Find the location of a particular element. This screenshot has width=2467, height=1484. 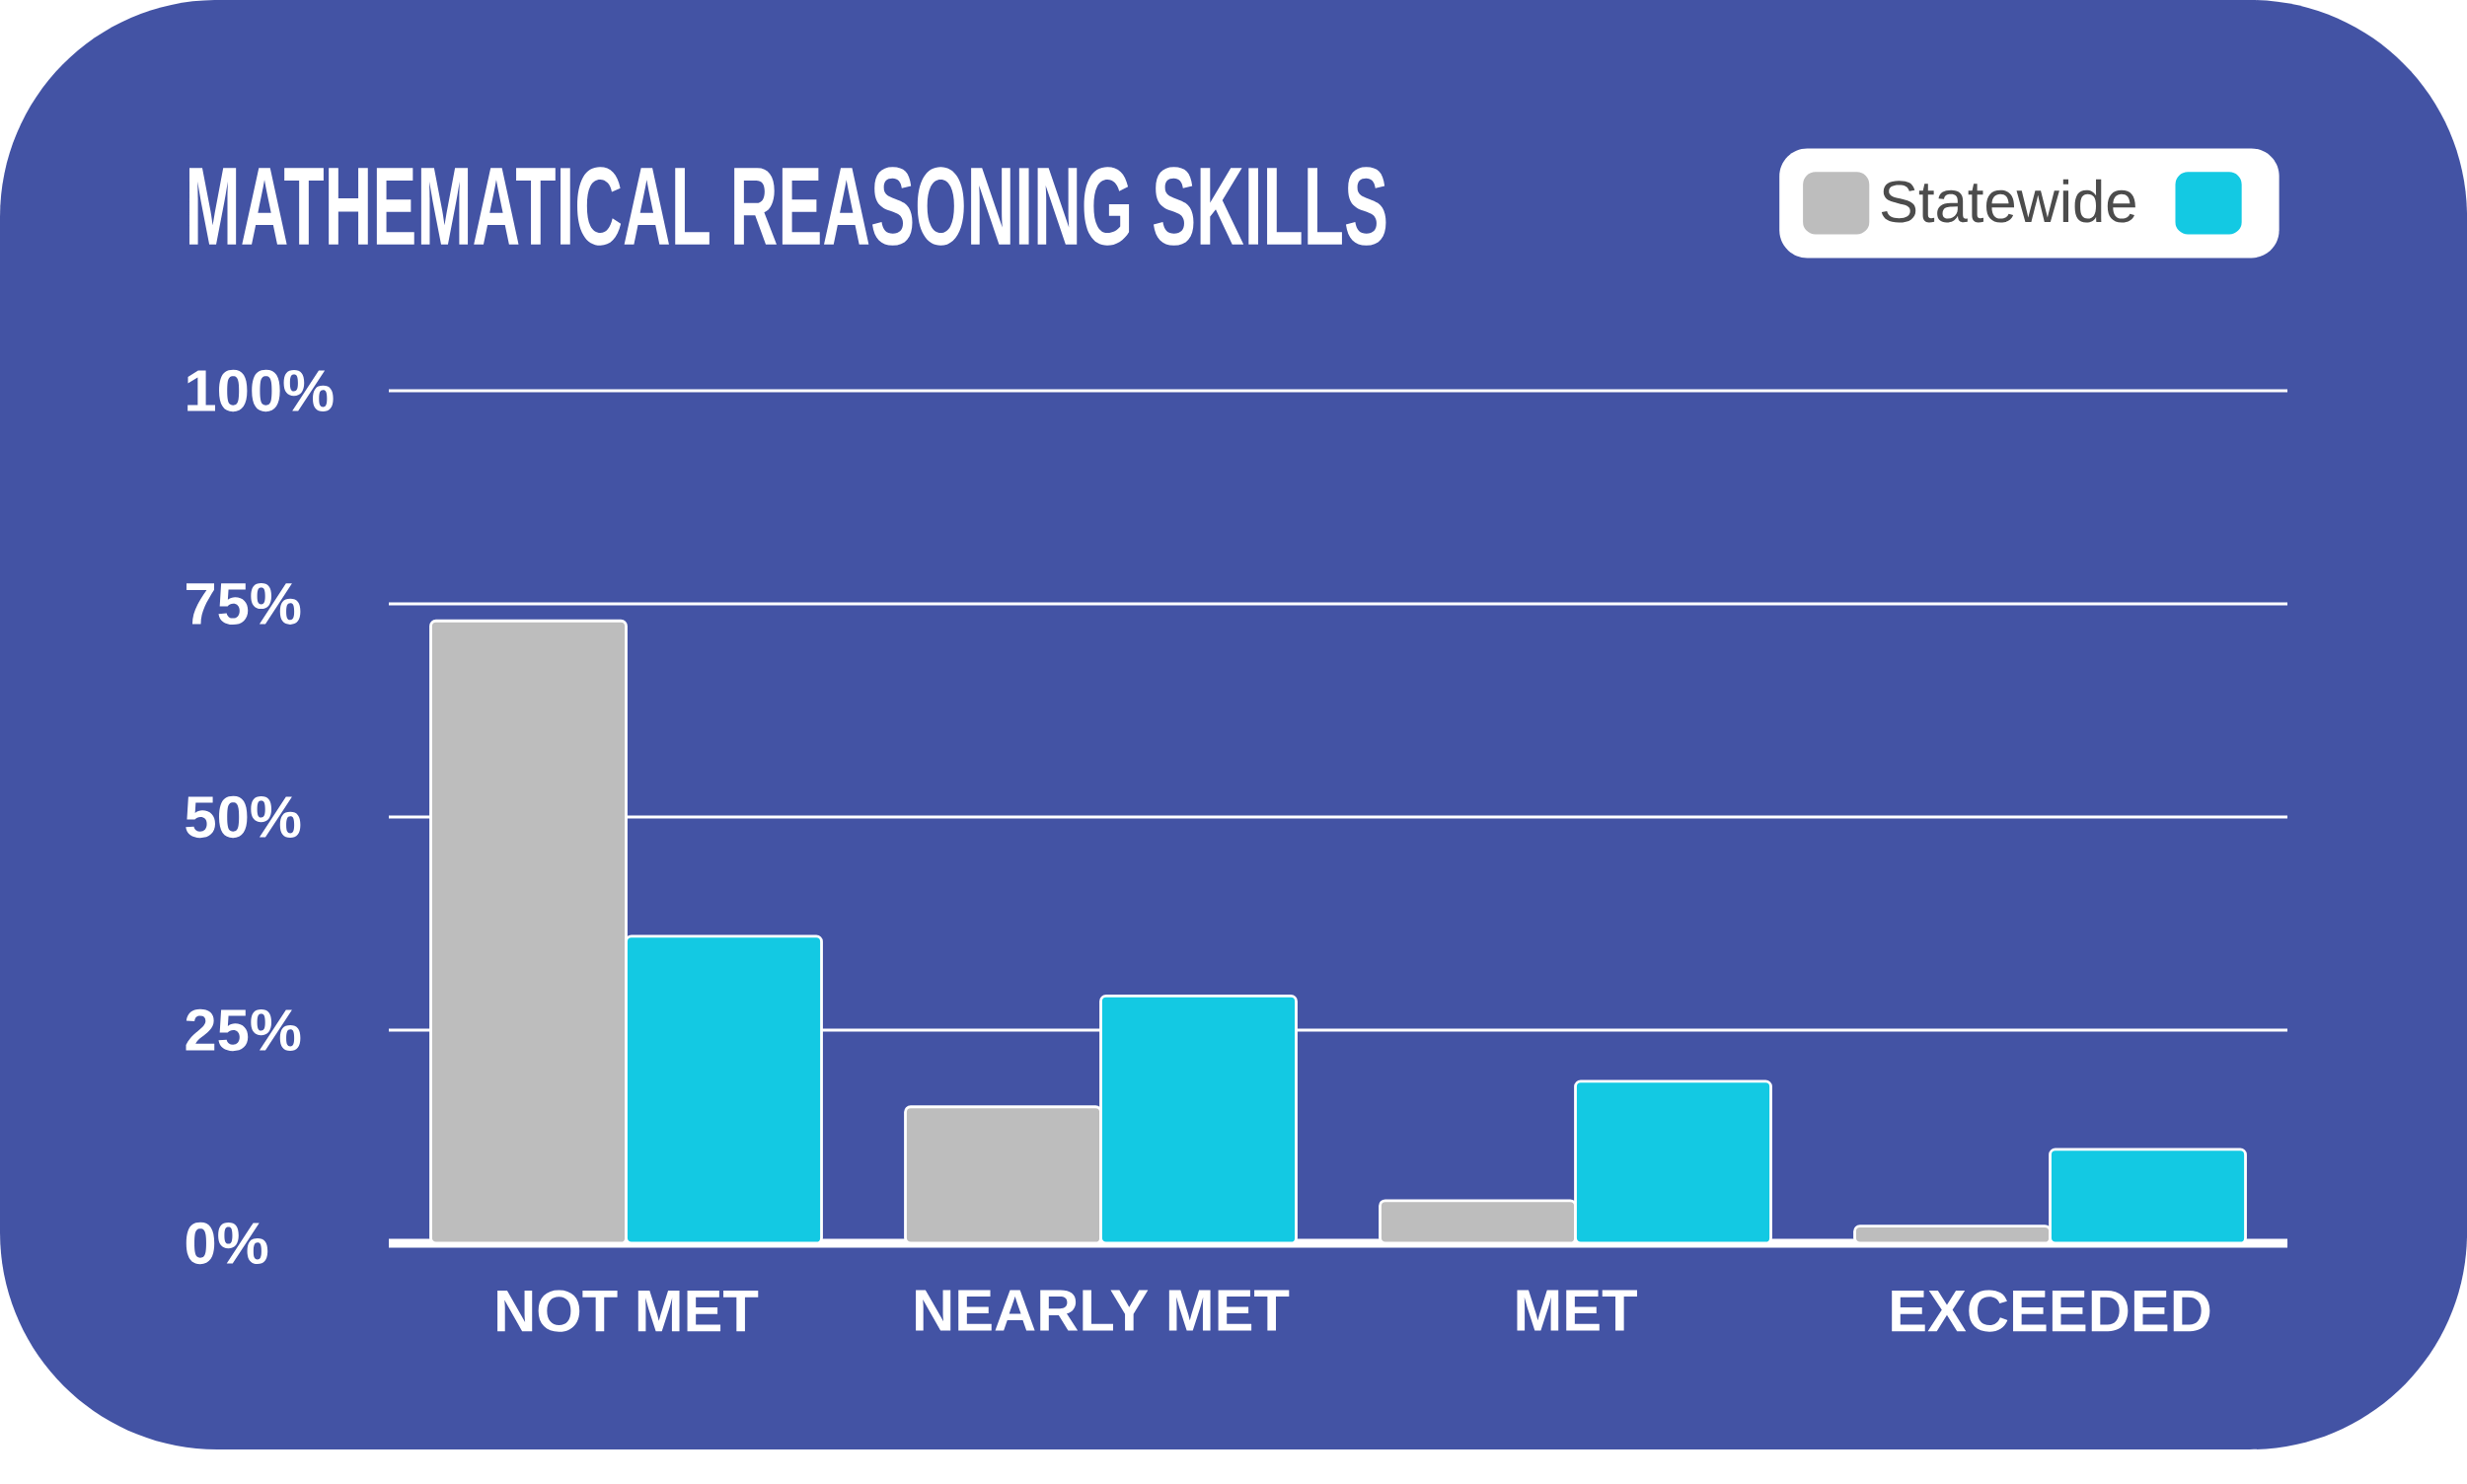

x-tick-label: EXCEEDED is located at coordinates (2051, 1311).